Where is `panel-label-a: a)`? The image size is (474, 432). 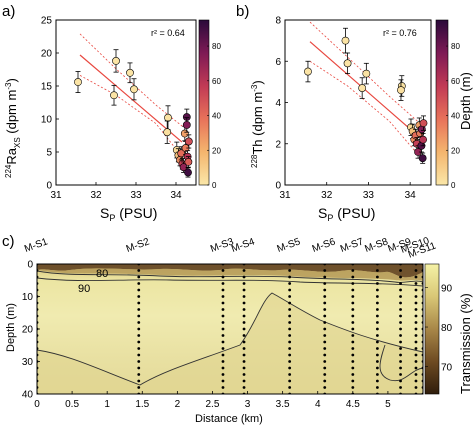 panel-label-a: a) is located at coordinates (8, 11).